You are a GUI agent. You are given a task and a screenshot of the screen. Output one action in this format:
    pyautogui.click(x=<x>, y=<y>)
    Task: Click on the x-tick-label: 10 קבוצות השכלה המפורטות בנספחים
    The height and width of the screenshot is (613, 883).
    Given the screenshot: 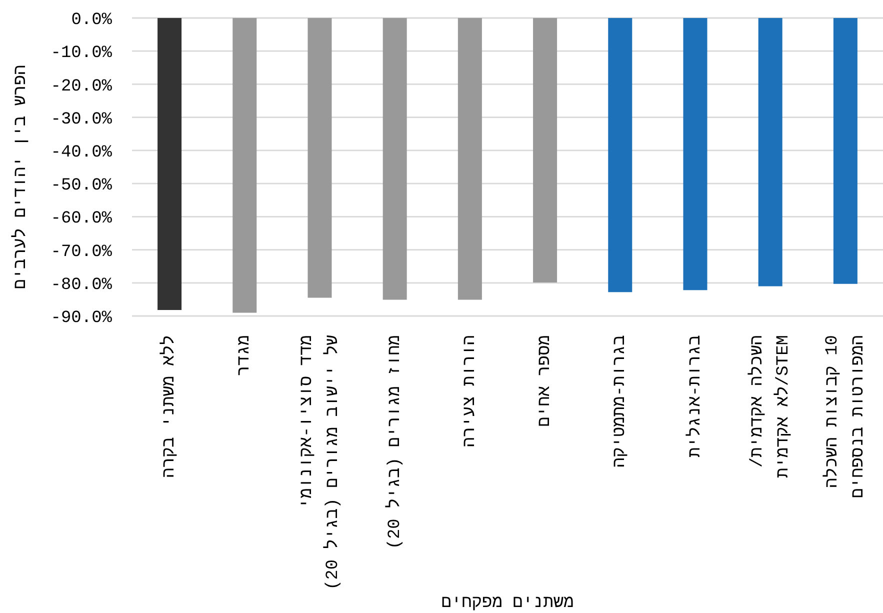 What is the action you would take?
    pyautogui.click(x=845, y=416)
    